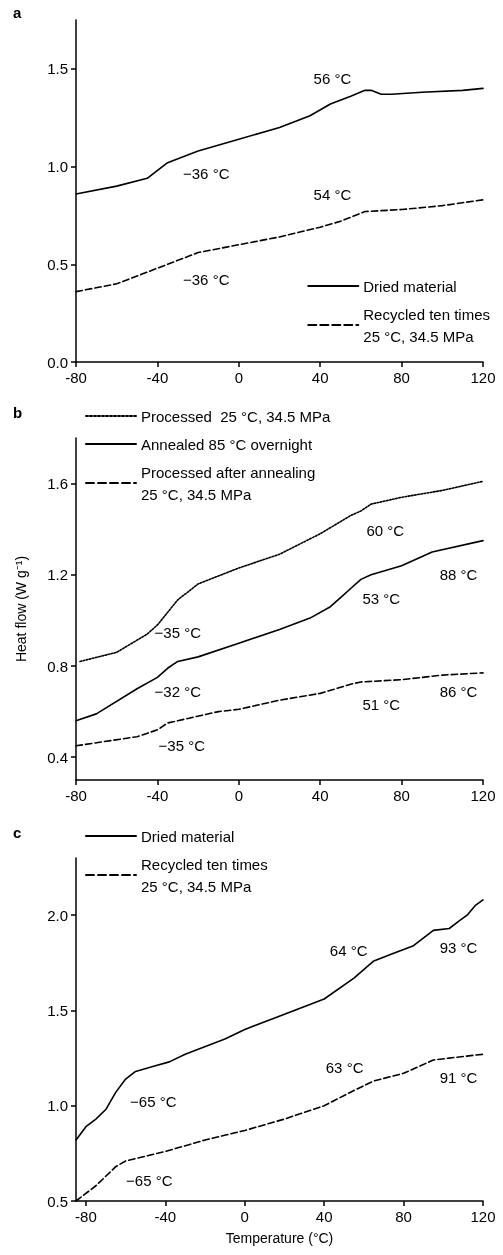  What do you see at coordinates (281, 571) in the screenshot?
I see `line-series` at bounding box center [281, 571].